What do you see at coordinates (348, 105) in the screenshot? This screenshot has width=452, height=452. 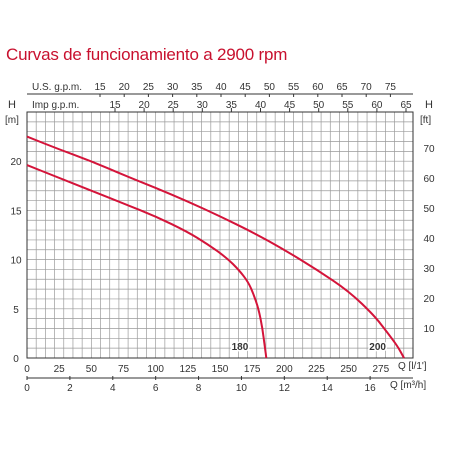 I see `top-imp-tick-label: 55` at bounding box center [348, 105].